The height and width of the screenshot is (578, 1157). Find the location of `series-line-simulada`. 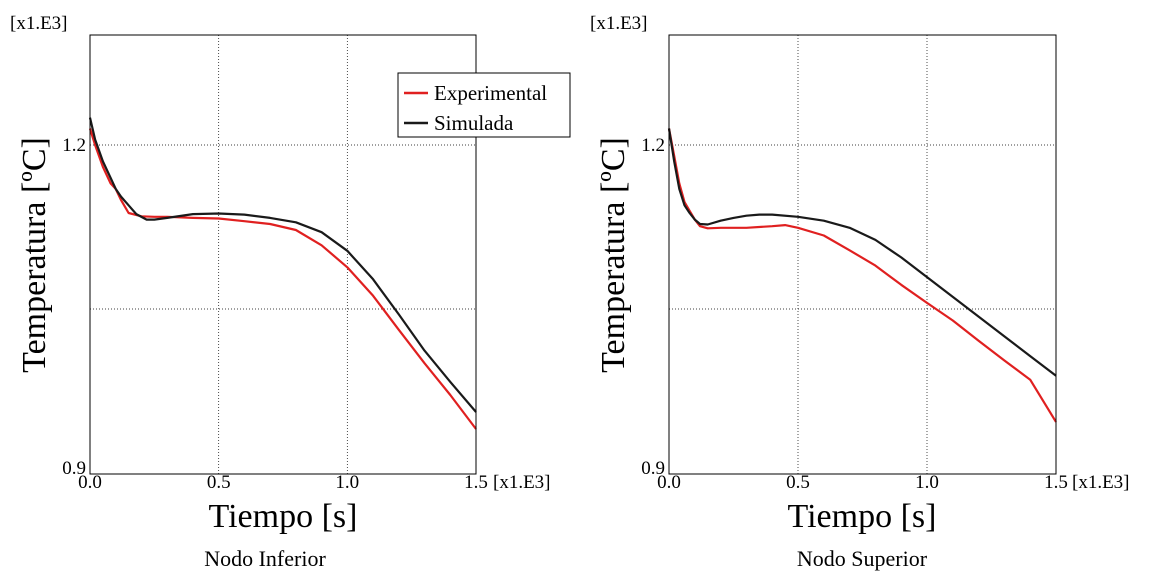

series-line-simulada is located at coordinates (862, 252).